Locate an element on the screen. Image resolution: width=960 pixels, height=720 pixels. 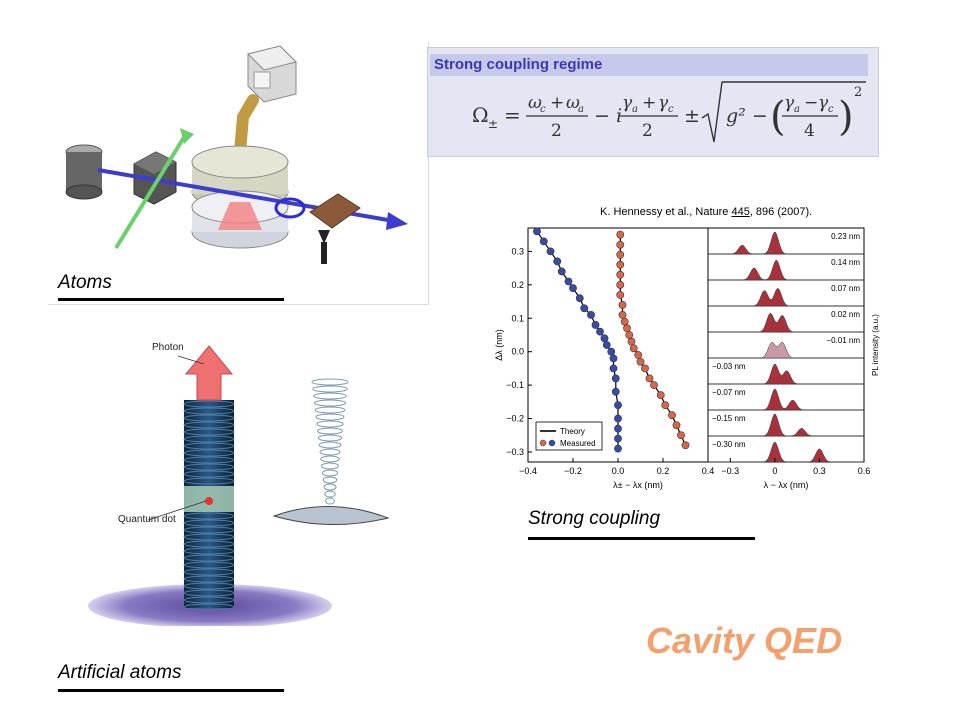
formula-den1: 2 is located at coordinates (556, 131).